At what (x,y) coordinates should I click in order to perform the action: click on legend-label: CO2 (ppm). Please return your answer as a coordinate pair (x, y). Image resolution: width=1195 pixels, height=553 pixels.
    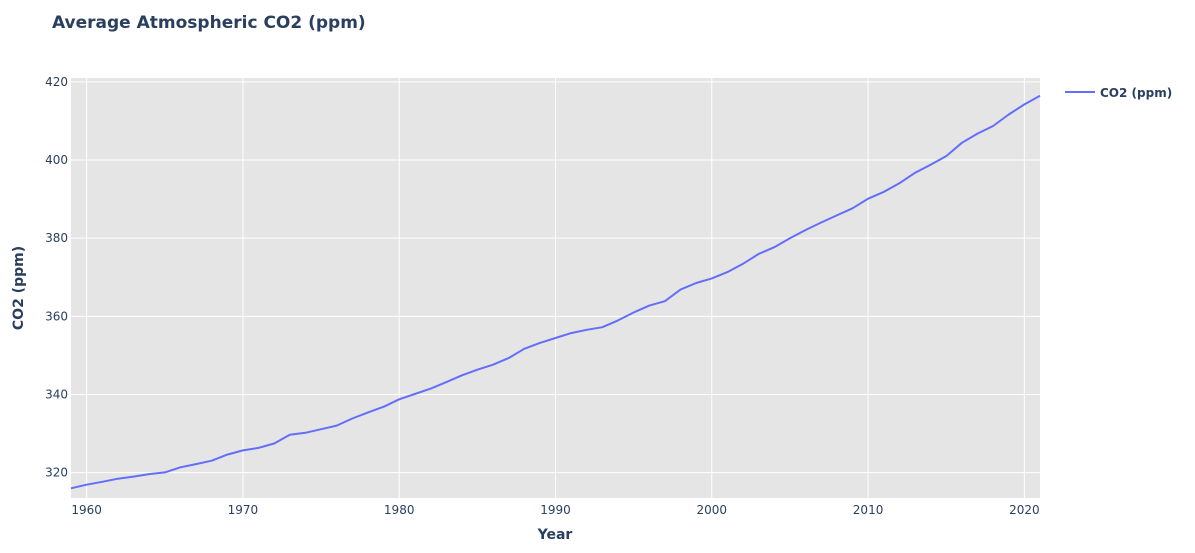
    Looking at the image, I should click on (1136, 93).